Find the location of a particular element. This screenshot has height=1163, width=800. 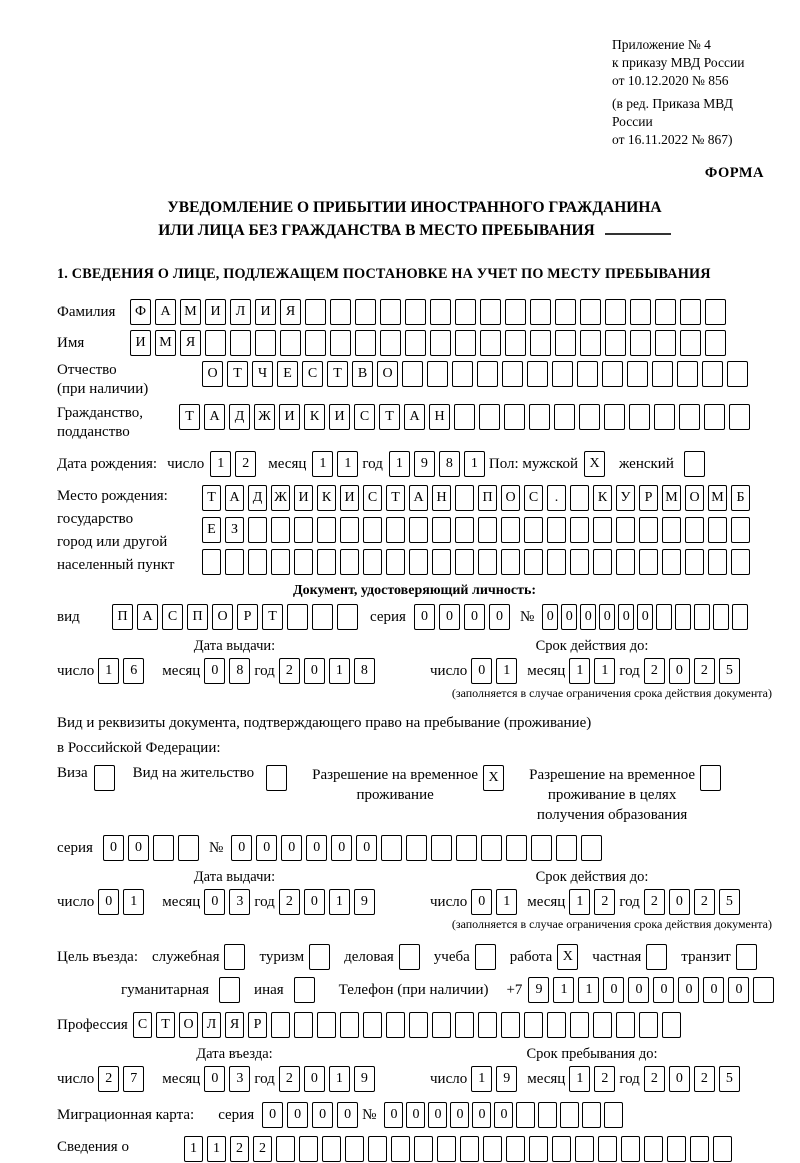

purpose-private-checkbox is located at coordinates (657, 957).